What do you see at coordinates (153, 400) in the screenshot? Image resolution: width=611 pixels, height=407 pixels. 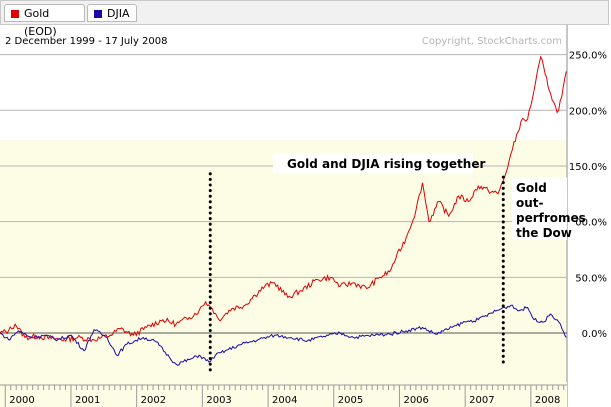 I see `x-tick-label: 2002` at bounding box center [153, 400].